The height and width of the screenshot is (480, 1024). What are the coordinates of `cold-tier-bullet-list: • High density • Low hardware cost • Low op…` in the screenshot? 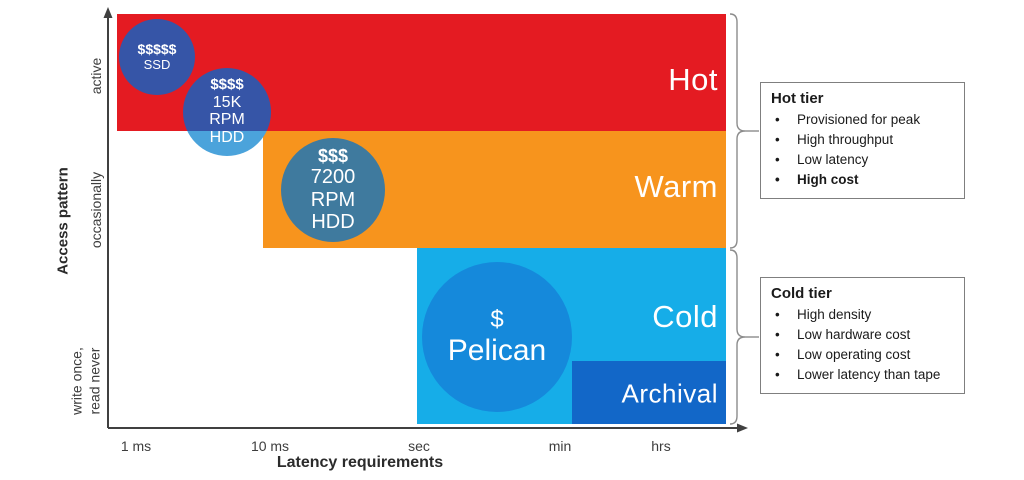 It's located at (862, 345).